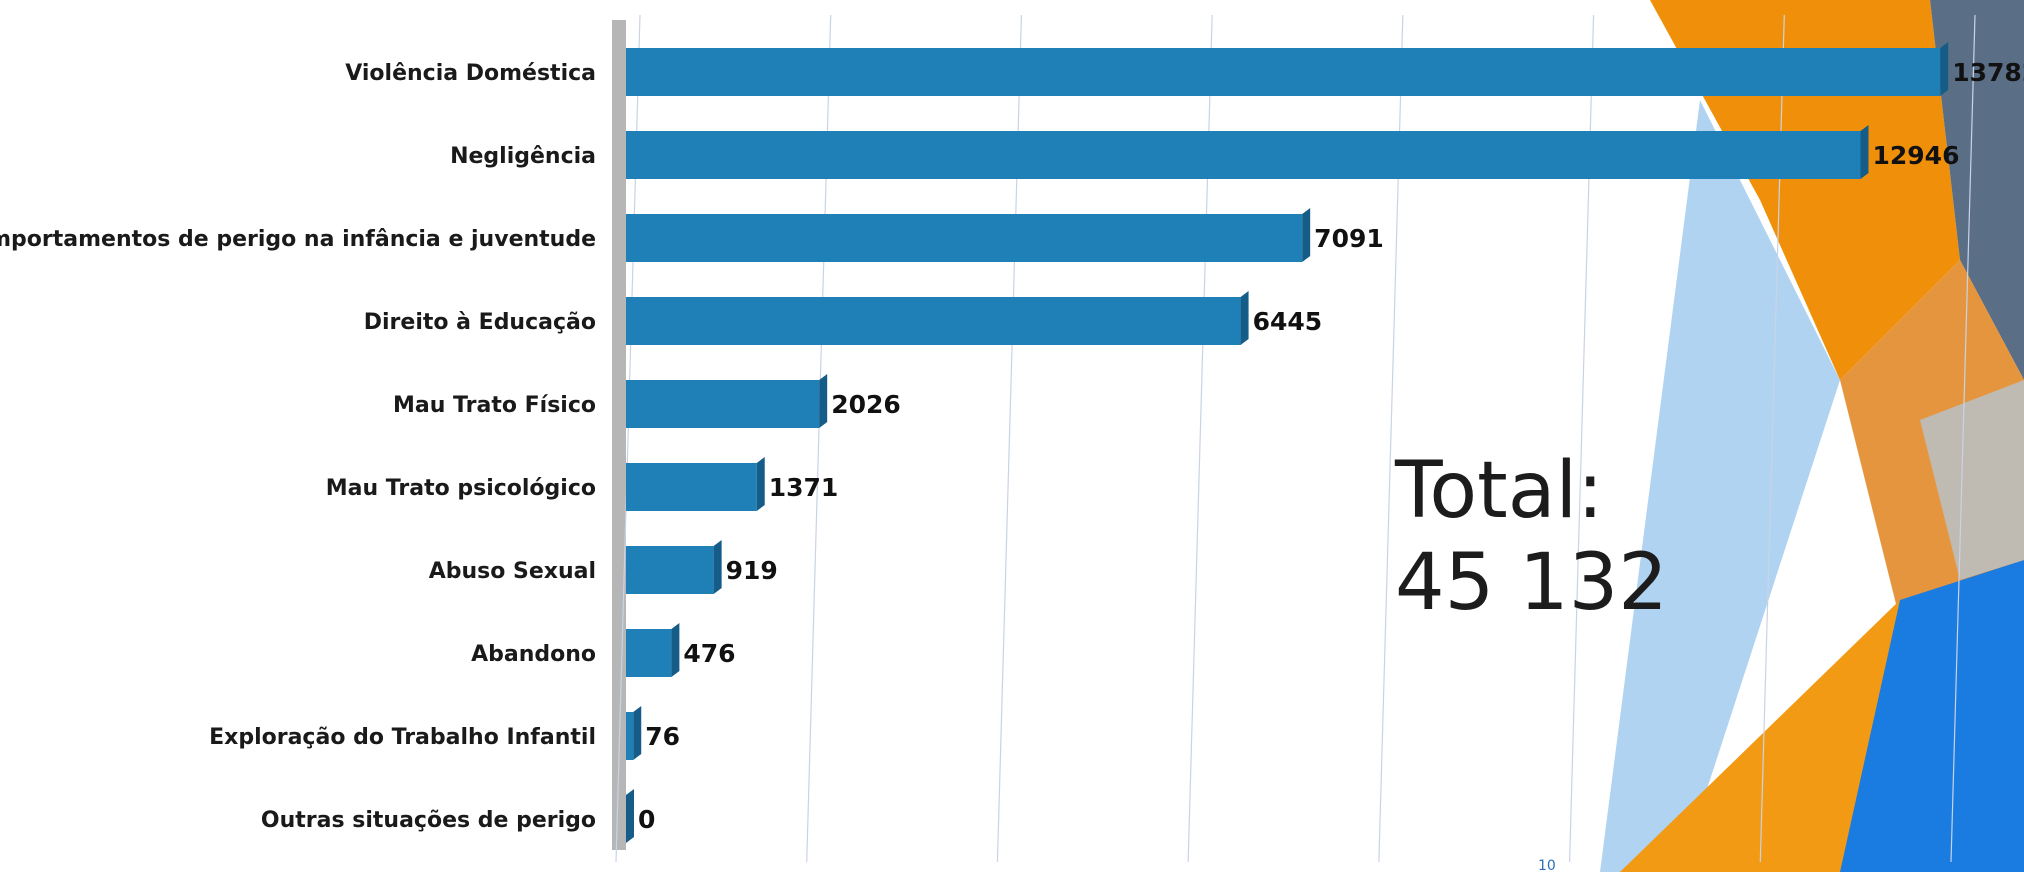 The height and width of the screenshot is (872, 2024). I want to click on data-label: 12946, so click(1915, 155).